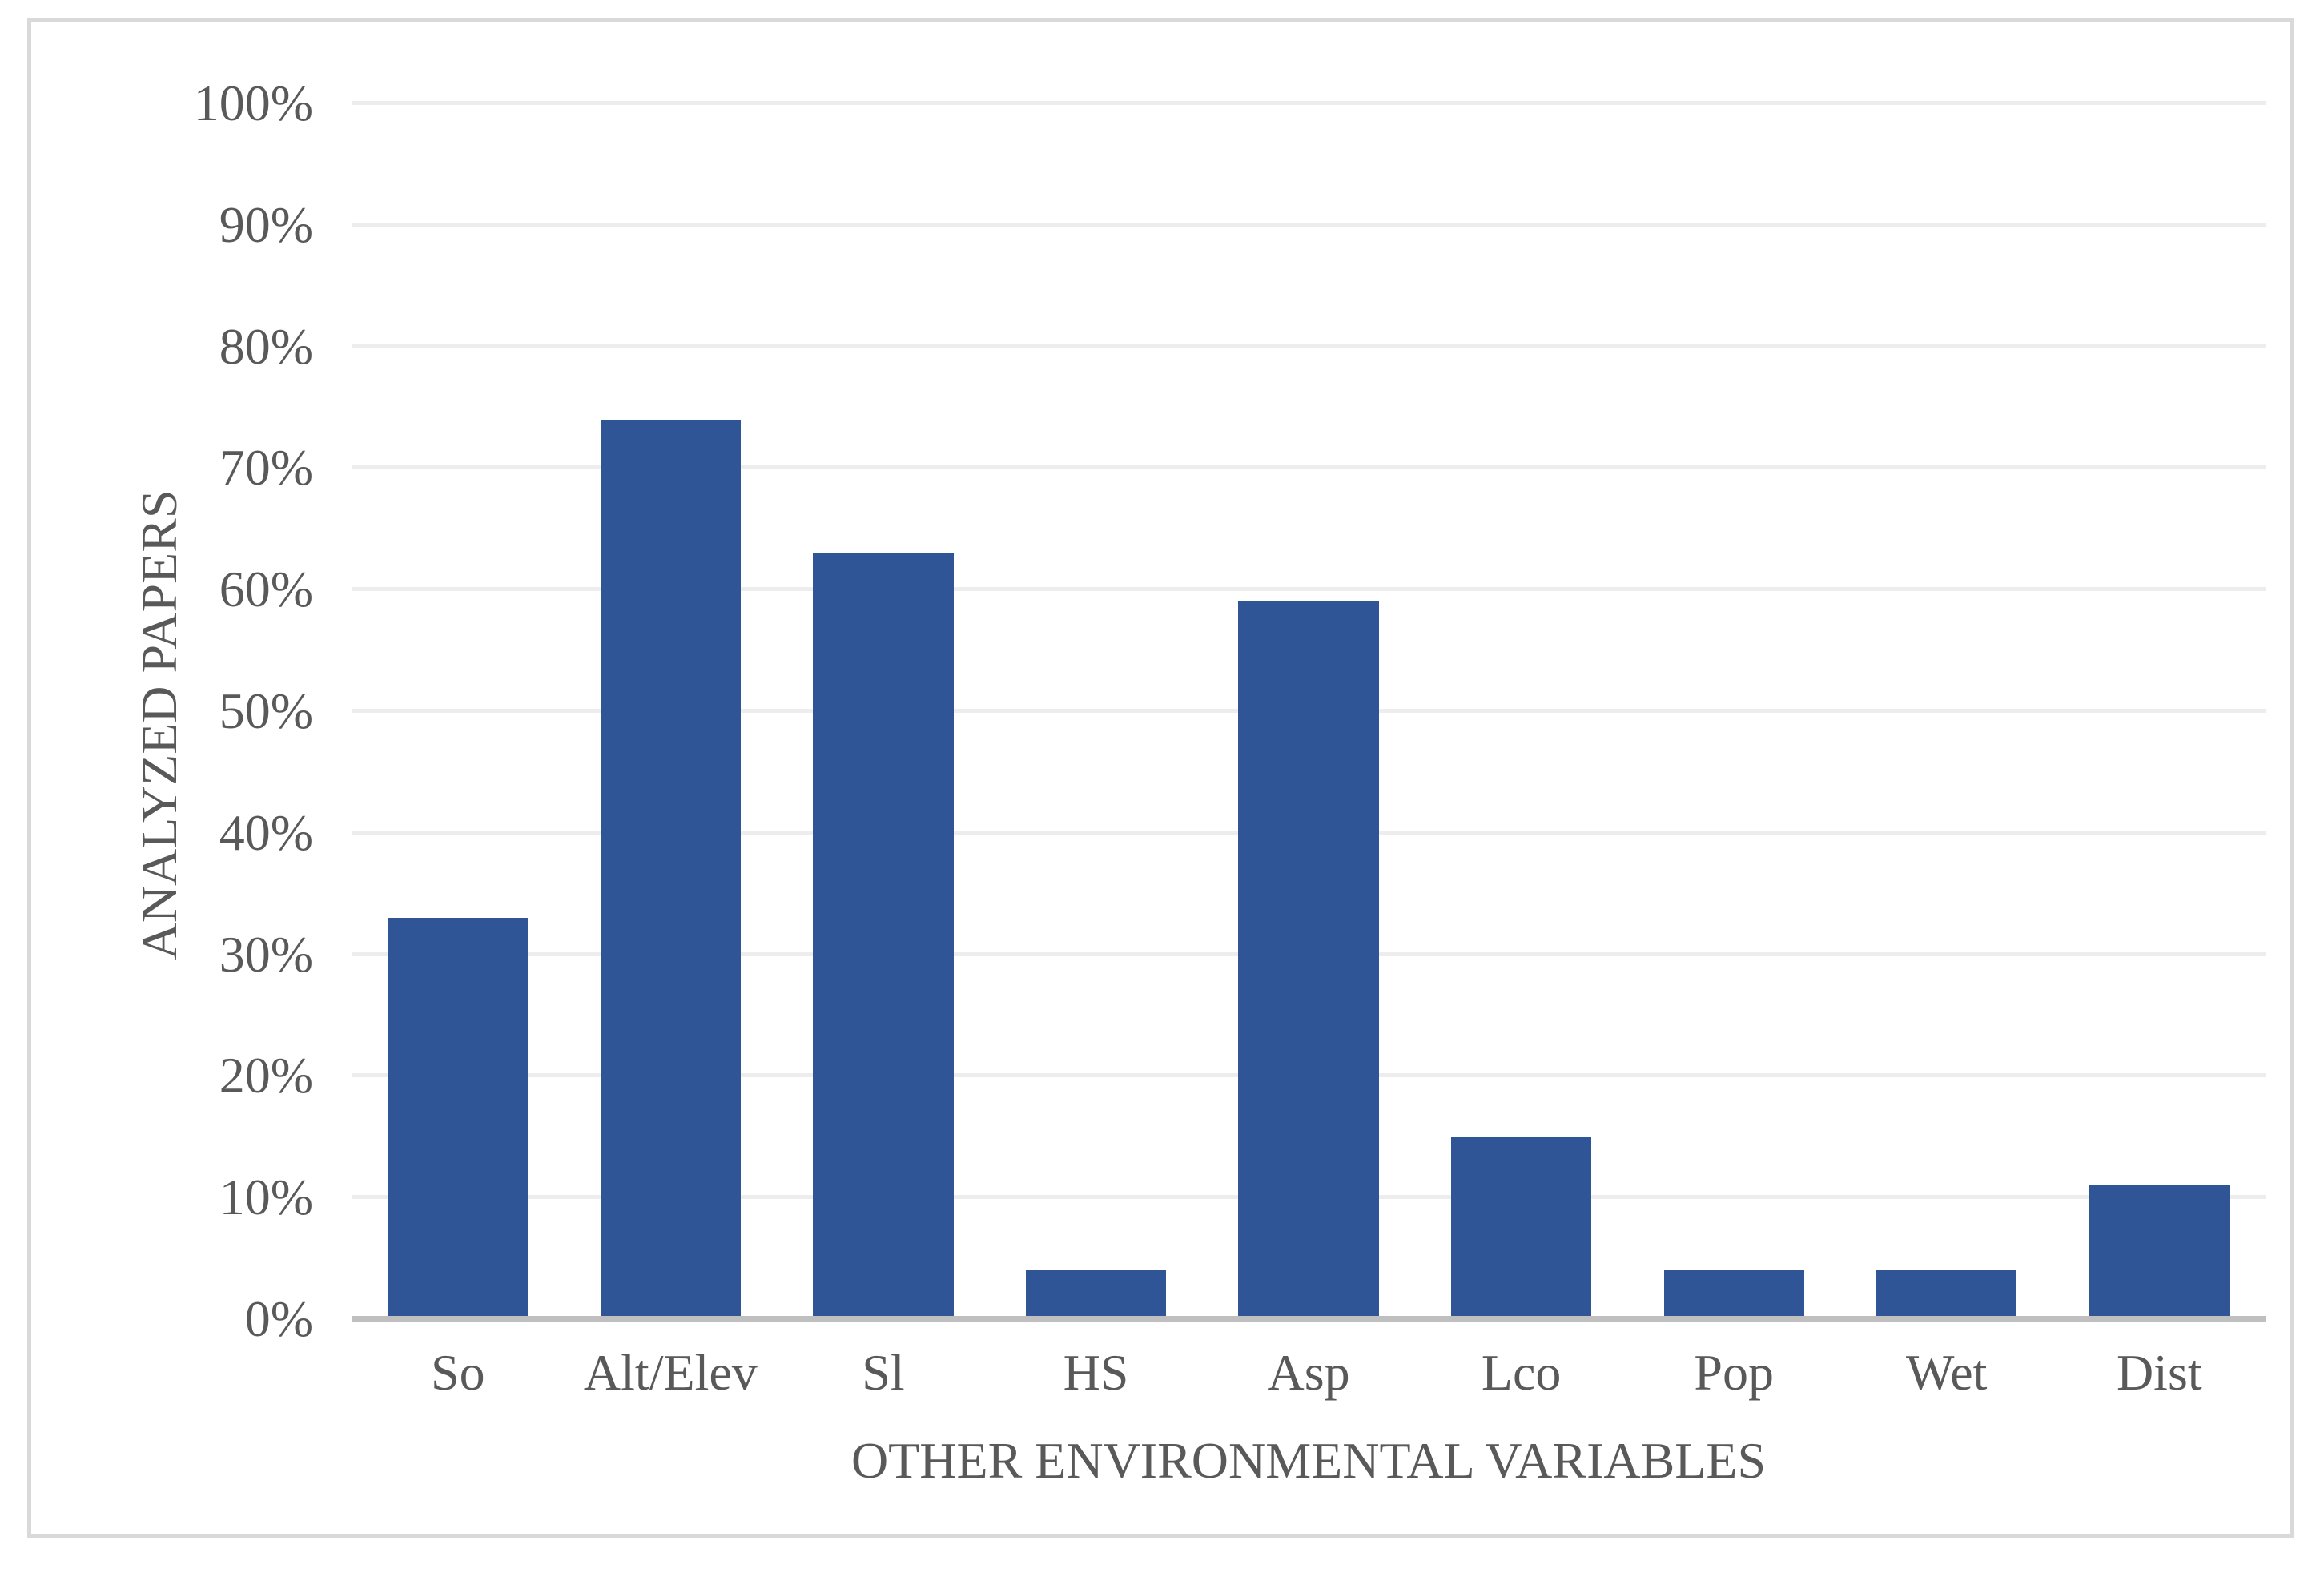  Describe the element at coordinates (266, 710) in the screenshot. I see `y-tick-label-50pct: 50%` at that location.